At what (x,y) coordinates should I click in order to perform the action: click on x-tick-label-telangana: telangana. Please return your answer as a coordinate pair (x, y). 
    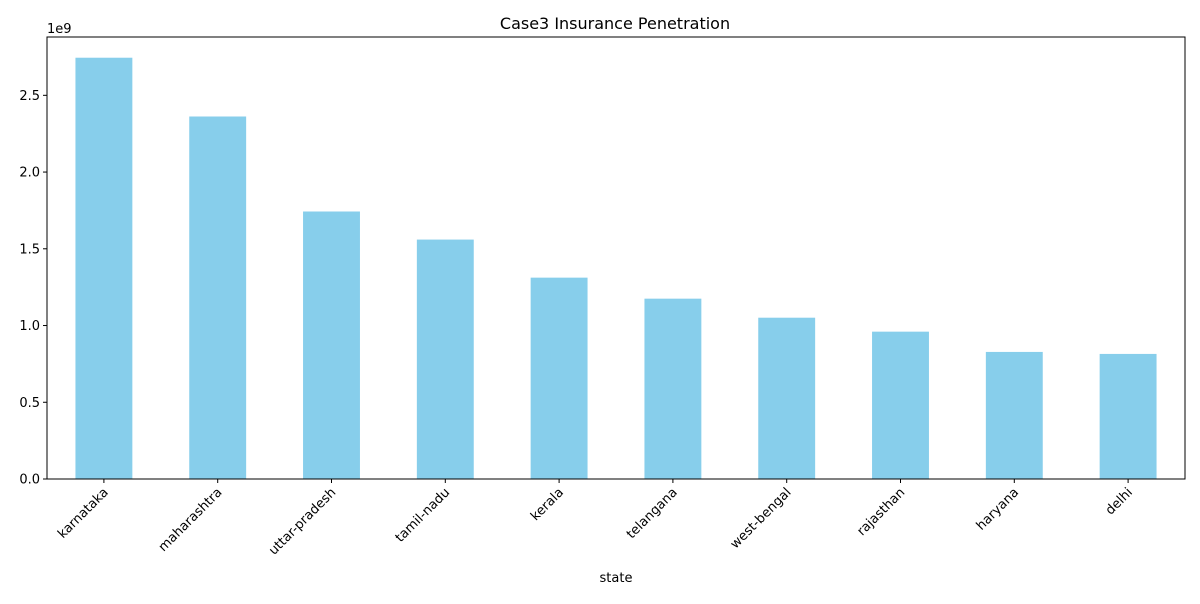
    Looking at the image, I should click on (652, 513).